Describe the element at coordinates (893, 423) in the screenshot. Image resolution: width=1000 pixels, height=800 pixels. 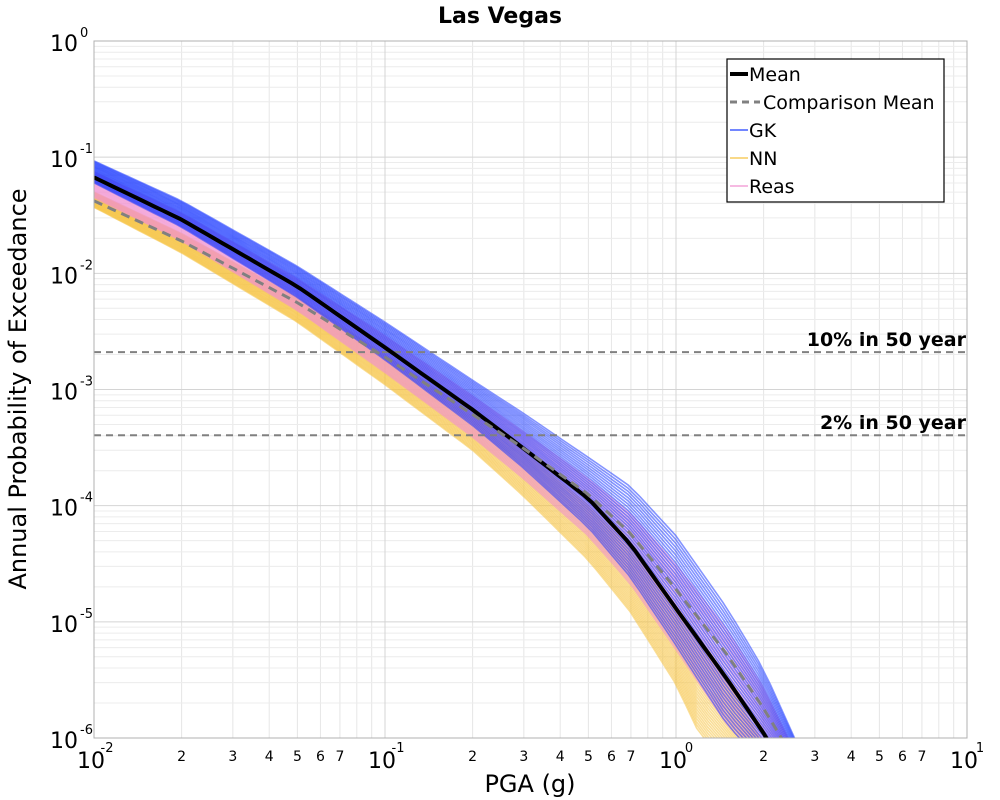
I see `reference-line-label: 2% in 50 year` at that location.